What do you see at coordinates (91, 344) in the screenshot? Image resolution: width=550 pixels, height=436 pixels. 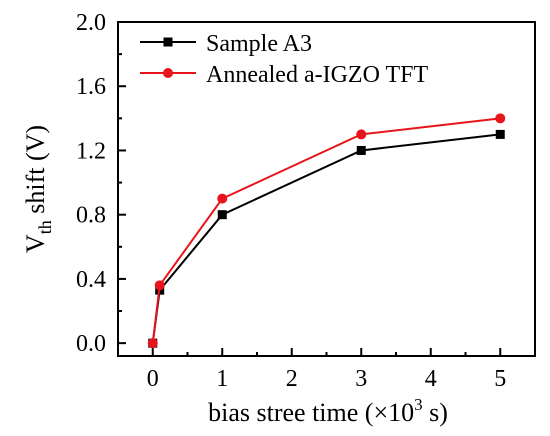 I see `y-tick-label: 0.0` at bounding box center [91, 344].